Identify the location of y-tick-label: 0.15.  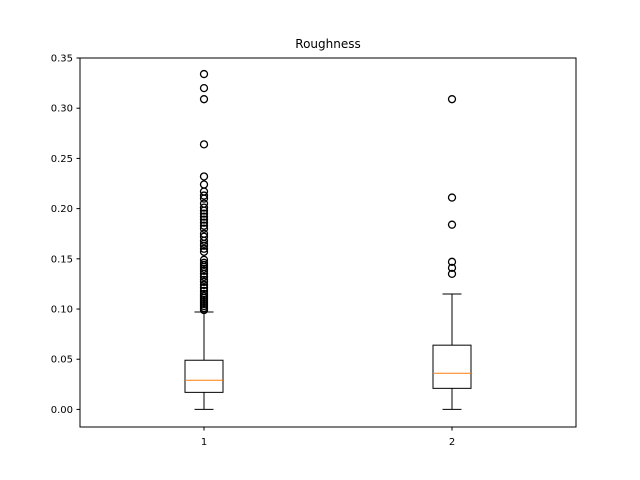
(62, 259).